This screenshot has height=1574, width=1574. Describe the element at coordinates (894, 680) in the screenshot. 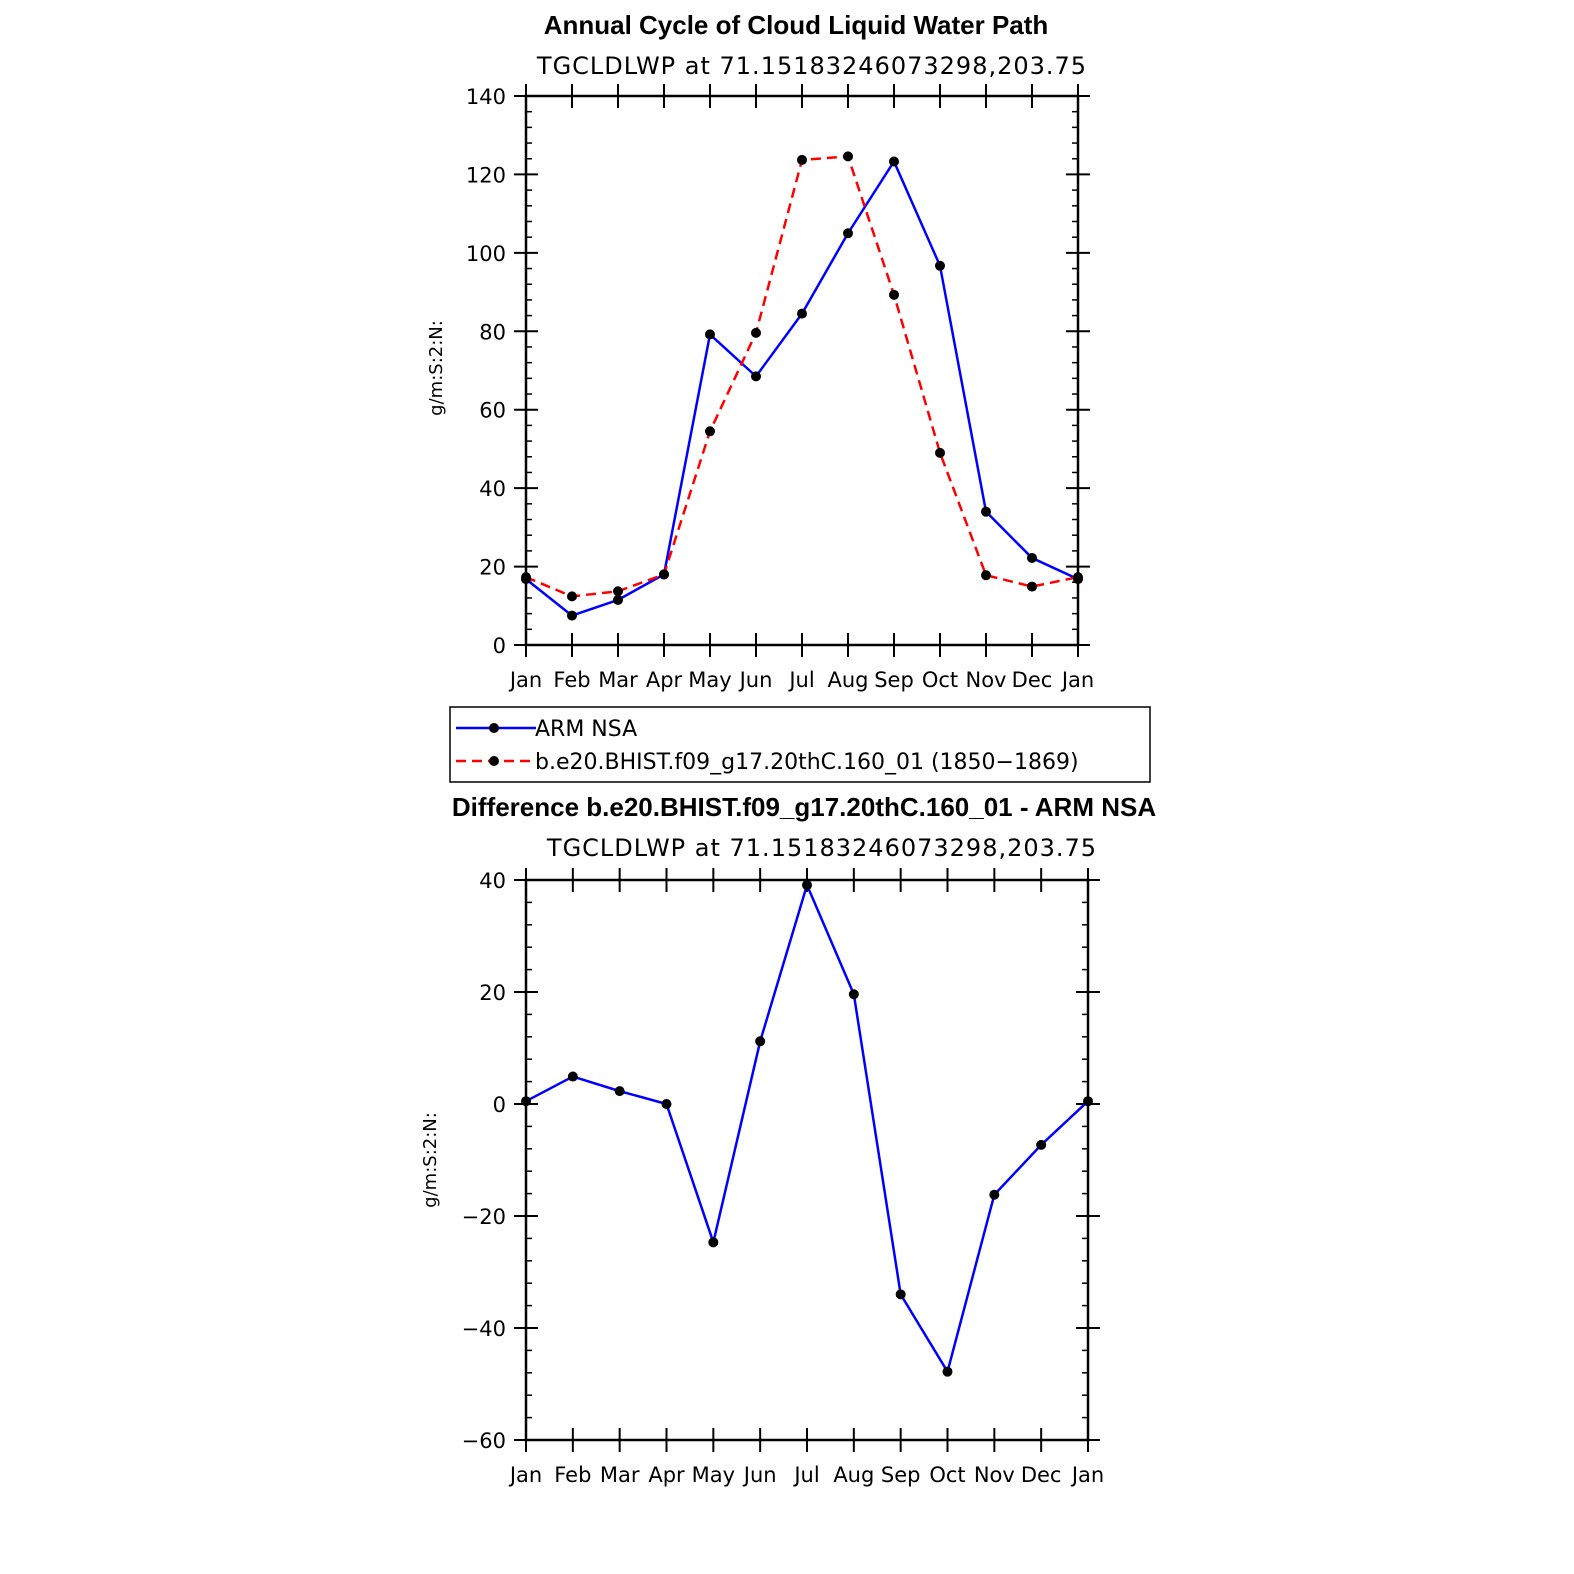

I see `annual-xtick-label: Sep` at that location.